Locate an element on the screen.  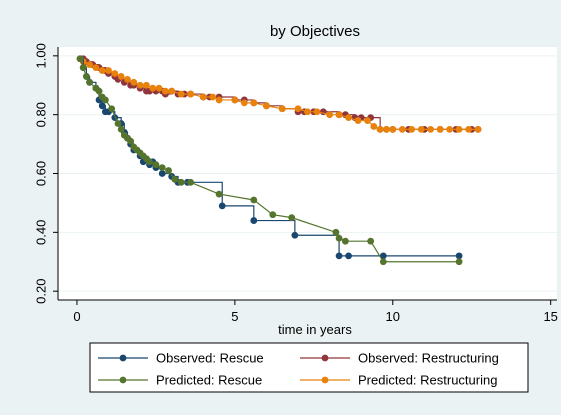
legend-item: Predicted: Restructuring is located at coordinates (398, 380).